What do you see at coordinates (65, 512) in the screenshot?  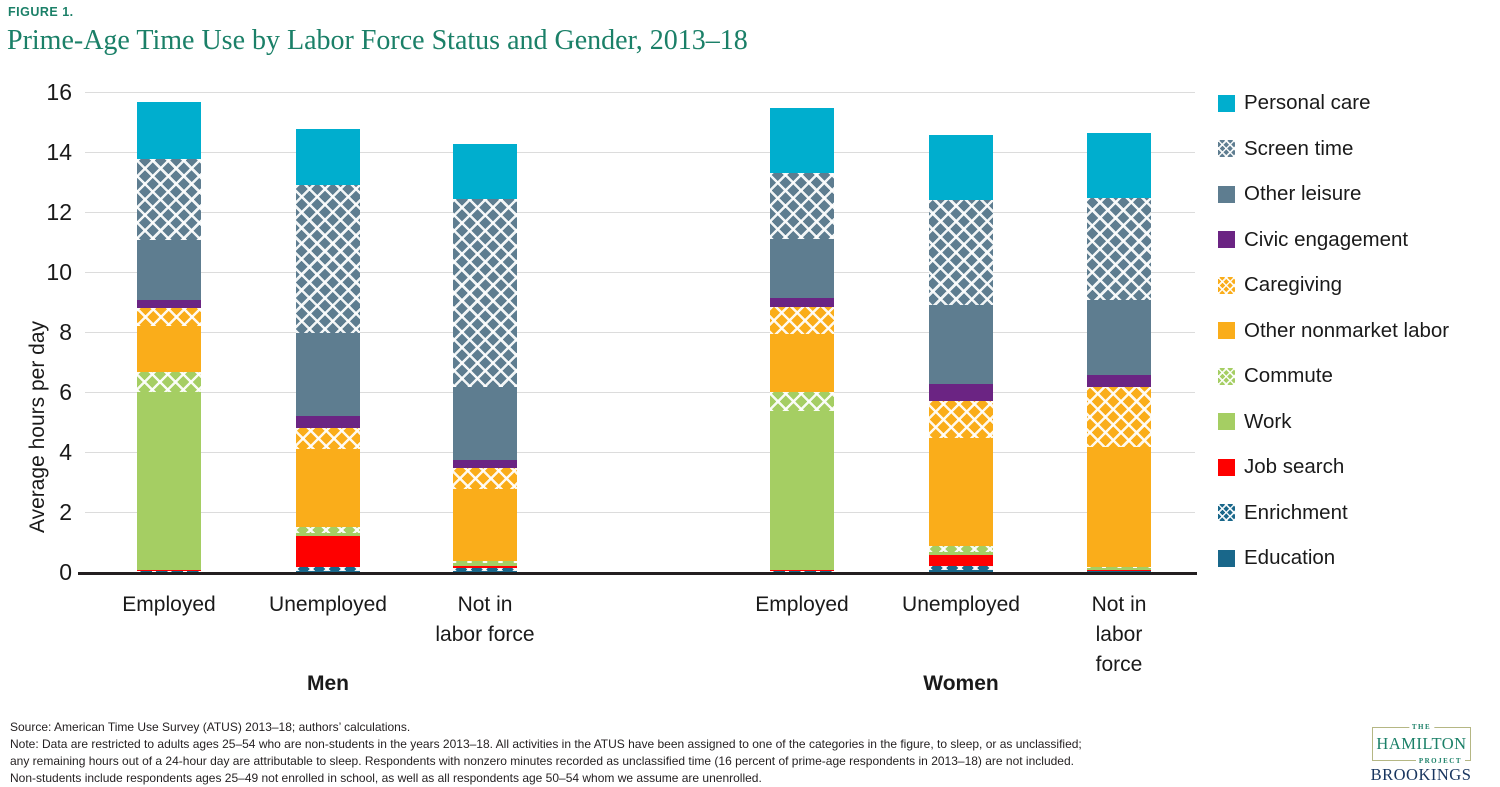 I see `y-tick-label-2: 2` at bounding box center [65, 512].